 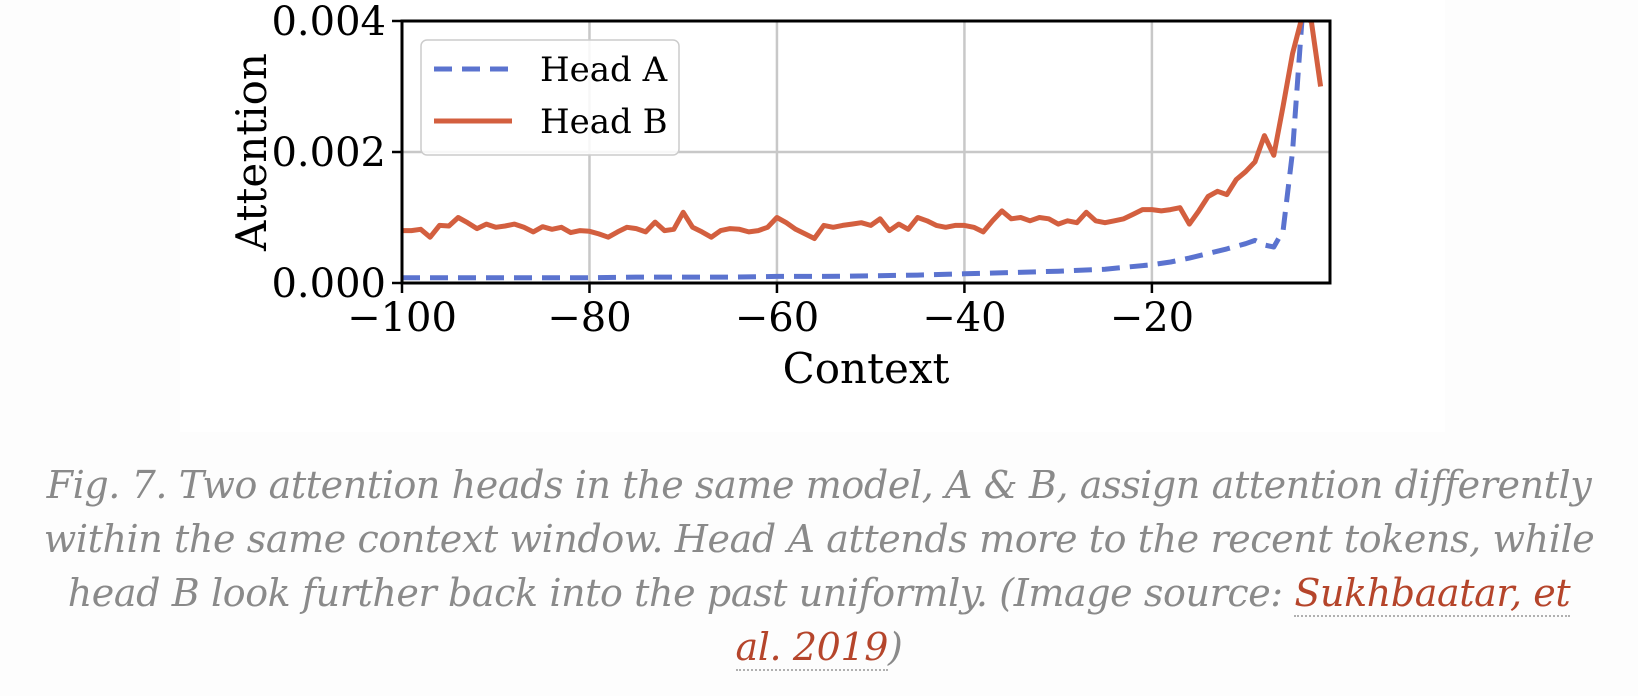 I want to click on legend: Head A Head B, so click(x=550, y=97).